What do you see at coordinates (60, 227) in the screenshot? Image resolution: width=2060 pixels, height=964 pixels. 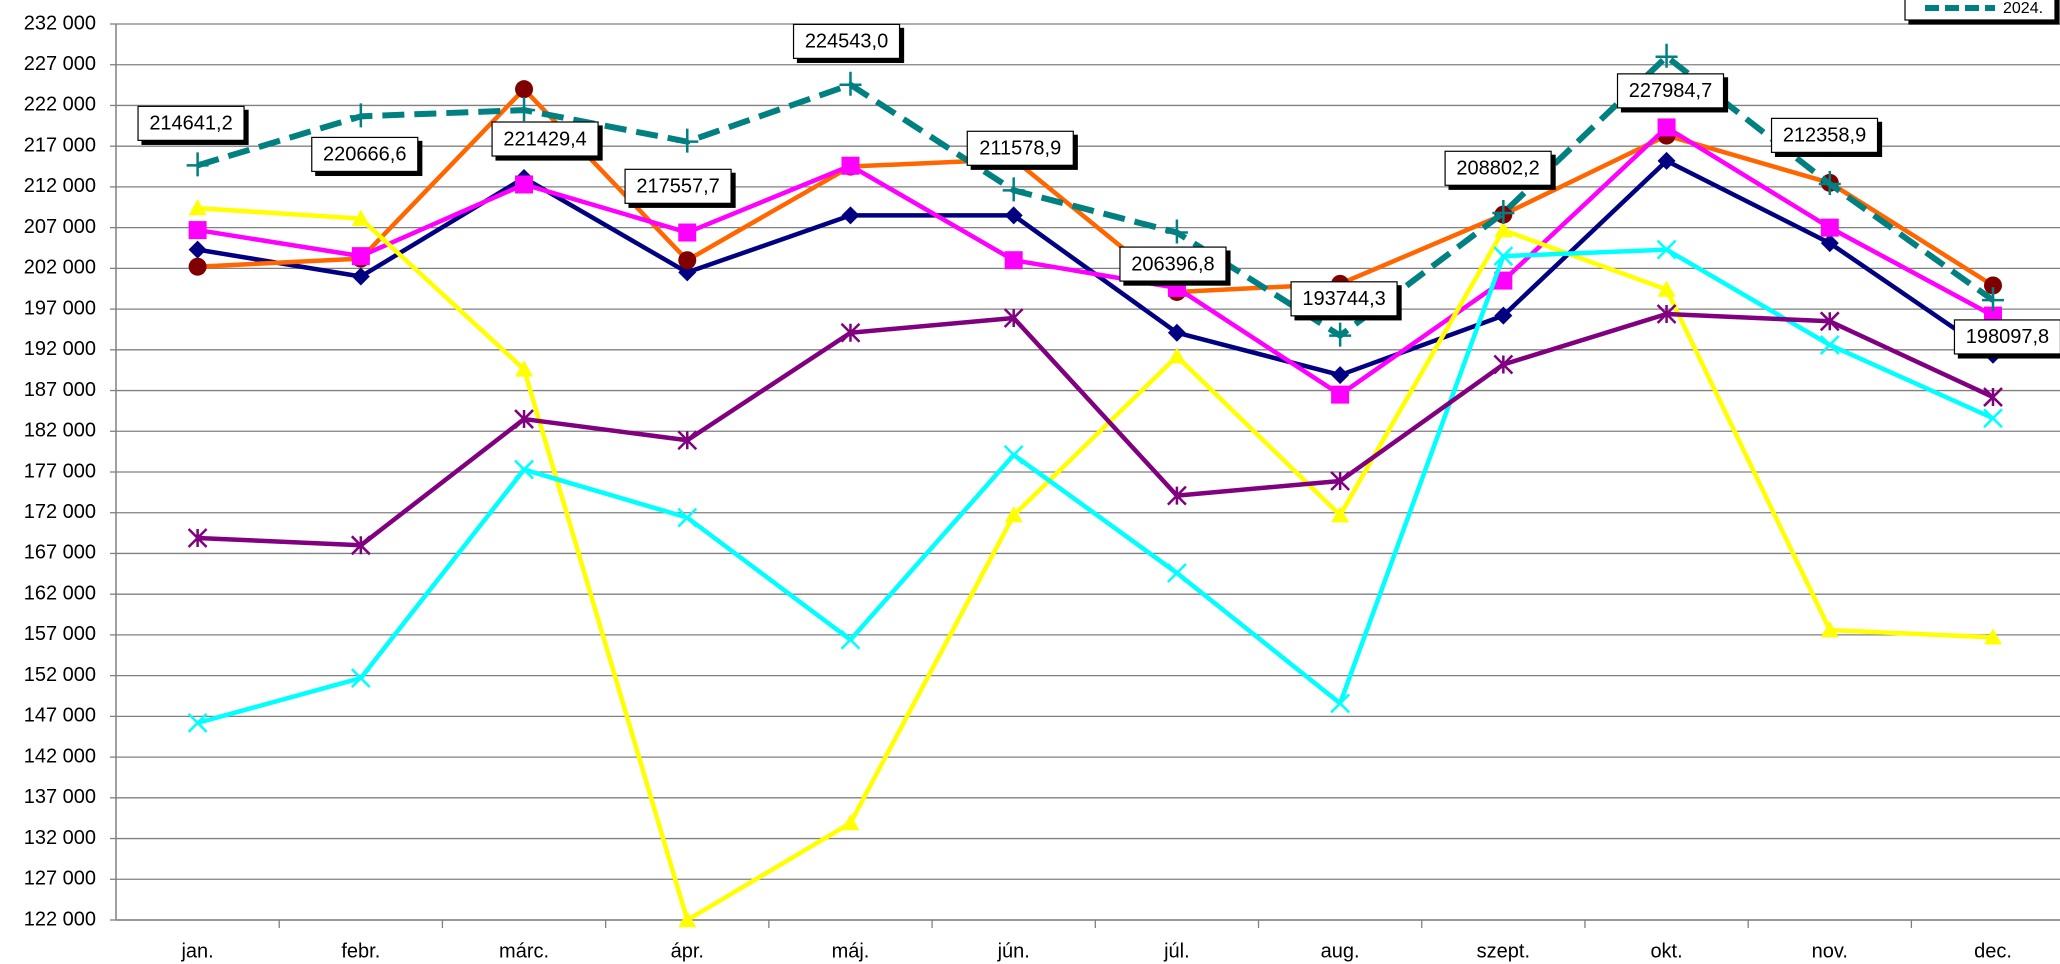 I see `y-tick-label: 207 000` at bounding box center [60, 227].